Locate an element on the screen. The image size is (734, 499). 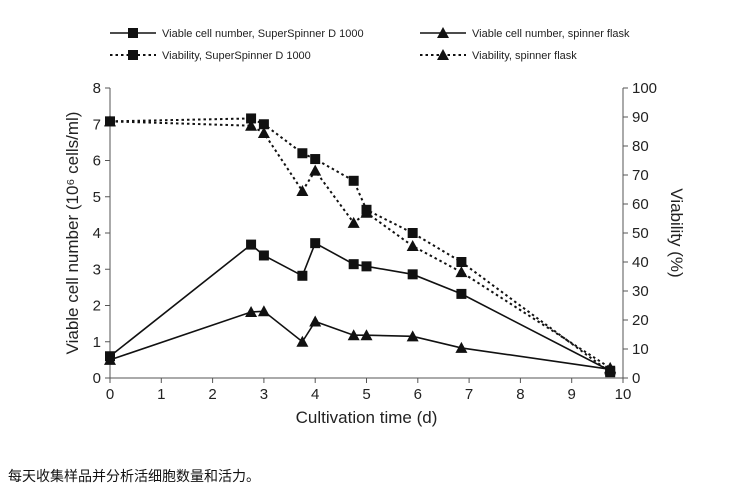
x-tick-label: 5 is located at coordinates (366, 394).